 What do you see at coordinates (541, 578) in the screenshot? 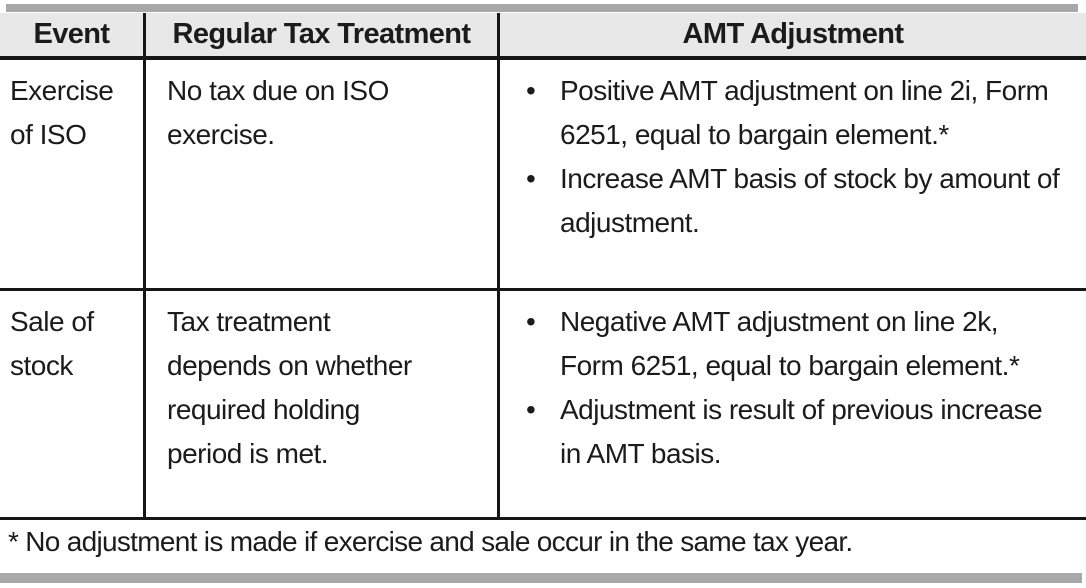
I see `bottom-divider-bar` at bounding box center [541, 578].